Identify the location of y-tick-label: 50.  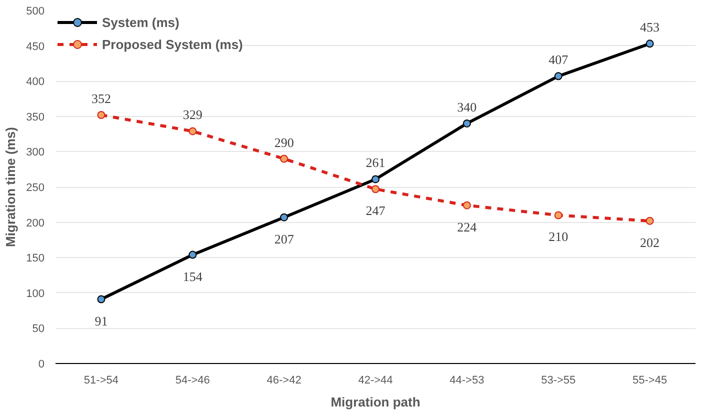
(38, 329).